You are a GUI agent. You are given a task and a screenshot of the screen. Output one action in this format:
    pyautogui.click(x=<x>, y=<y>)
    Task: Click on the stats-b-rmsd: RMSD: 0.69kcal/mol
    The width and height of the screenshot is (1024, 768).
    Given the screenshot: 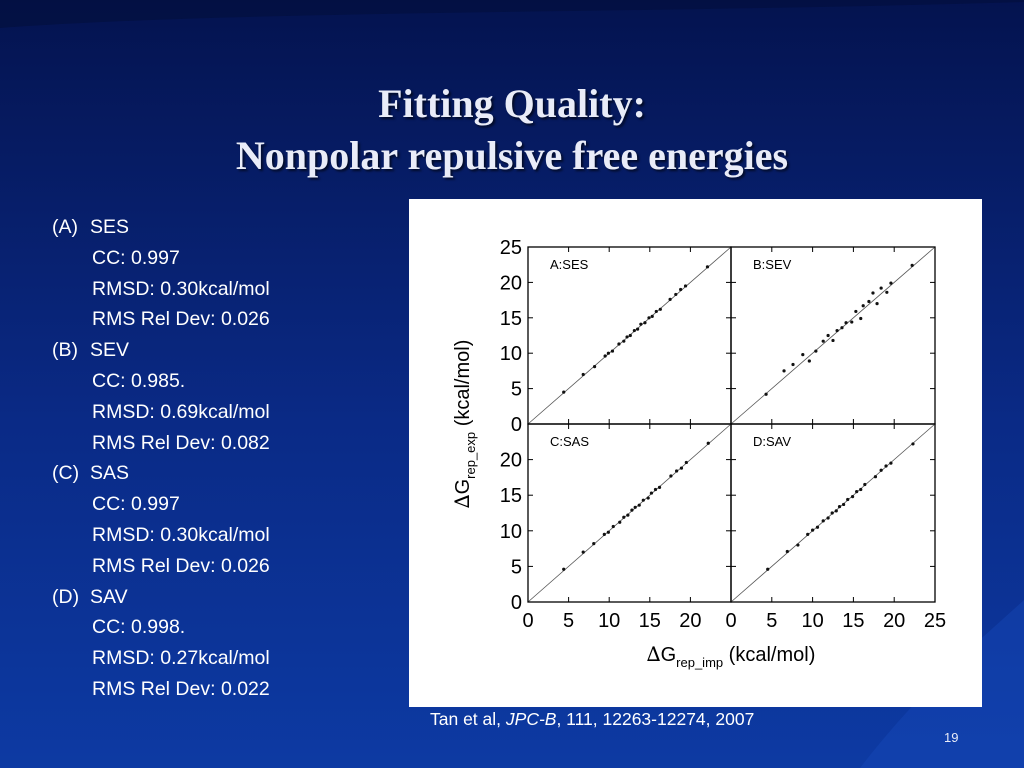 What is the action you would take?
    pyautogui.click(x=181, y=411)
    